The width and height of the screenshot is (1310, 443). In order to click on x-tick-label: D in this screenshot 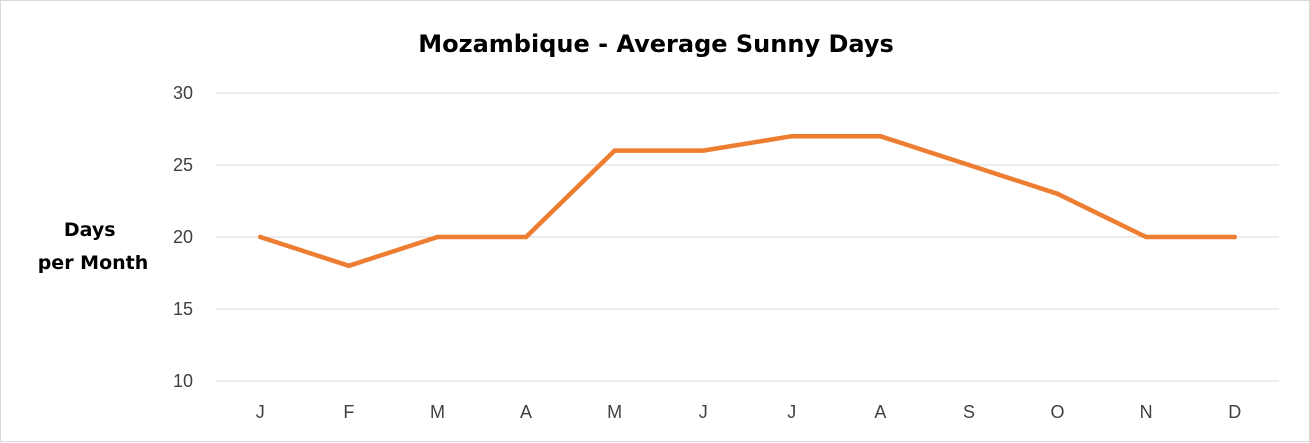, I will do `click(1234, 412)`.